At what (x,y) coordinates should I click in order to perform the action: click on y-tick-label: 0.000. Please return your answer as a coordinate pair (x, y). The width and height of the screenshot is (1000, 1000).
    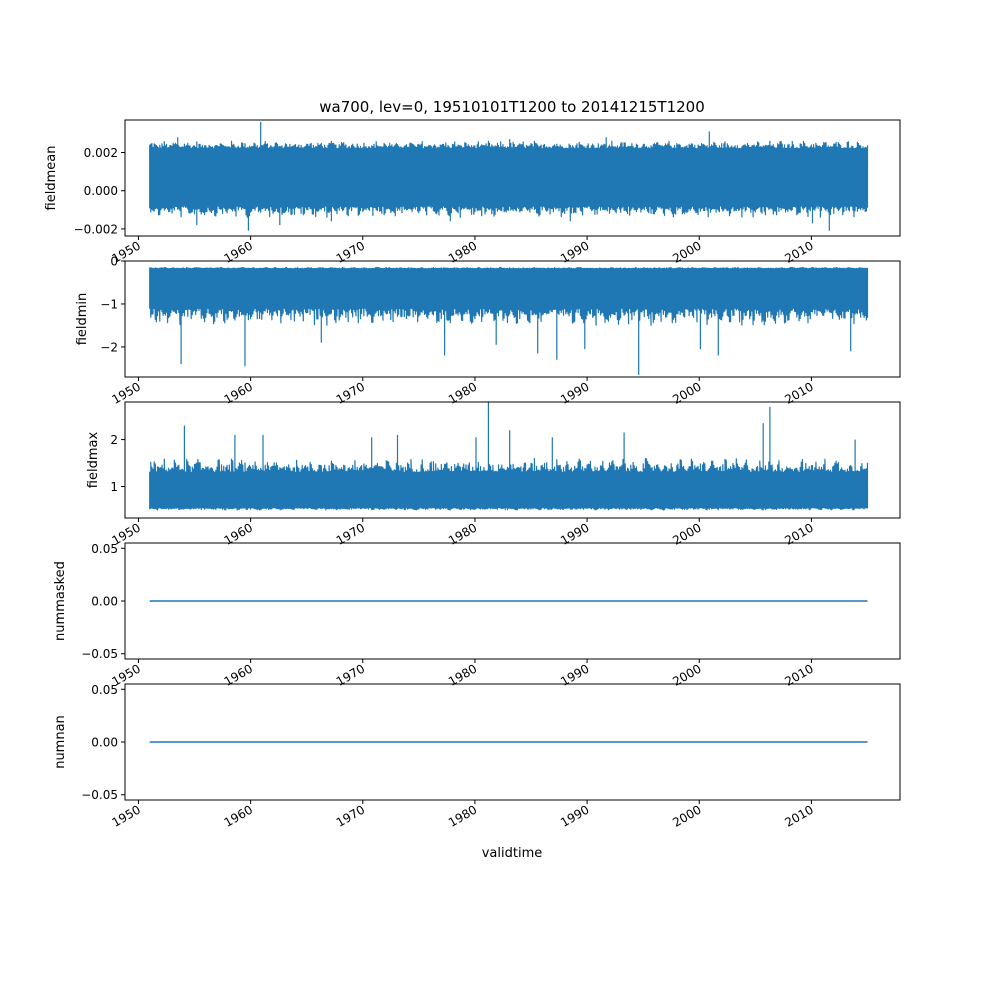
    Looking at the image, I should click on (101, 191).